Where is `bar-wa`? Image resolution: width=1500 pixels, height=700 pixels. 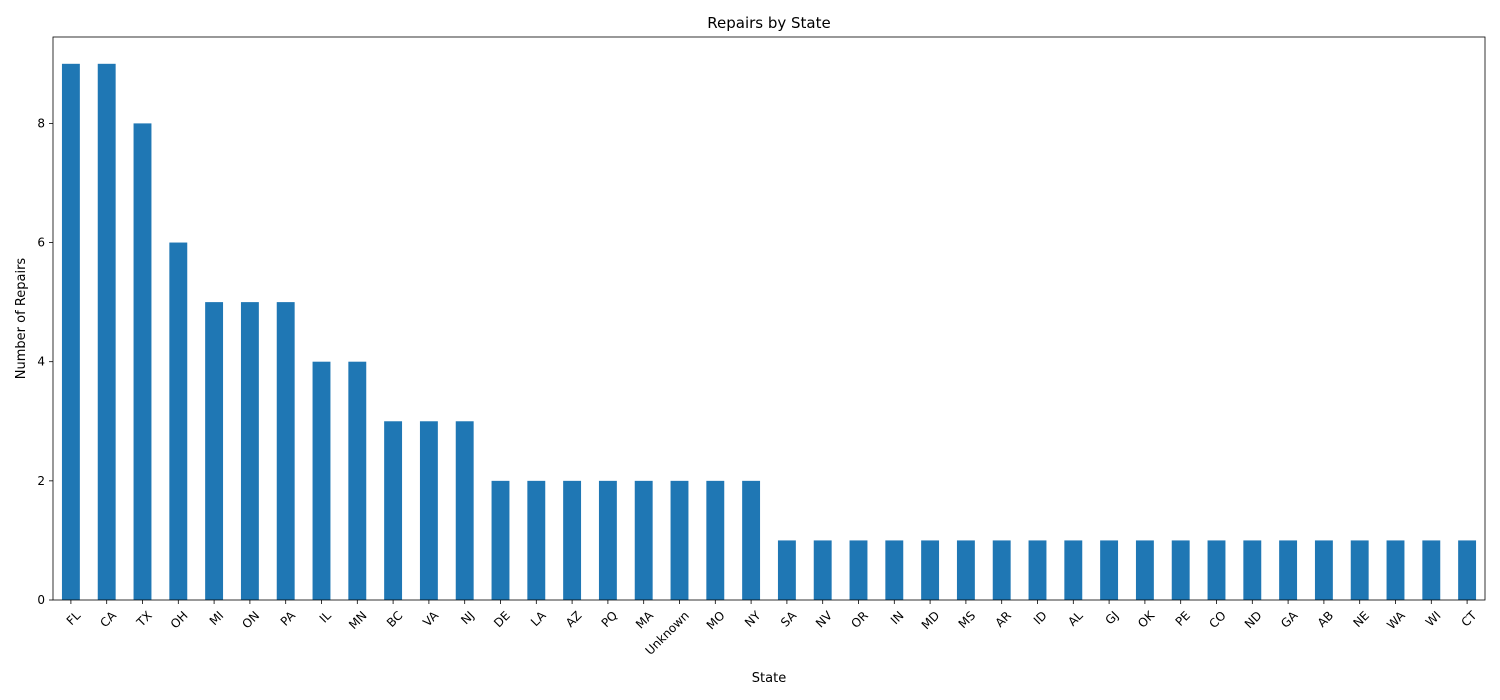 bar-wa is located at coordinates (1395, 570).